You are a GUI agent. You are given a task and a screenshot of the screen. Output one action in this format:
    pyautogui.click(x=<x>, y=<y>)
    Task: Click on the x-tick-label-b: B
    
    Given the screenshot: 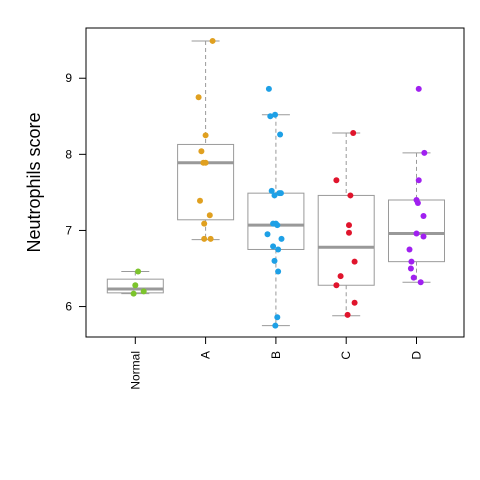 What is the action you would take?
    pyautogui.click(x=276, y=355)
    